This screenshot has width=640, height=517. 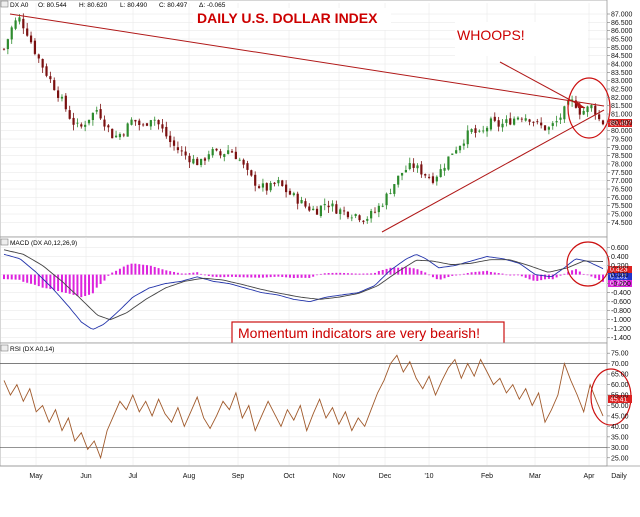 What do you see at coordinates (491, 35) in the screenshot?
I see `whoops-label: WHOOPS!` at bounding box center [491, 35].